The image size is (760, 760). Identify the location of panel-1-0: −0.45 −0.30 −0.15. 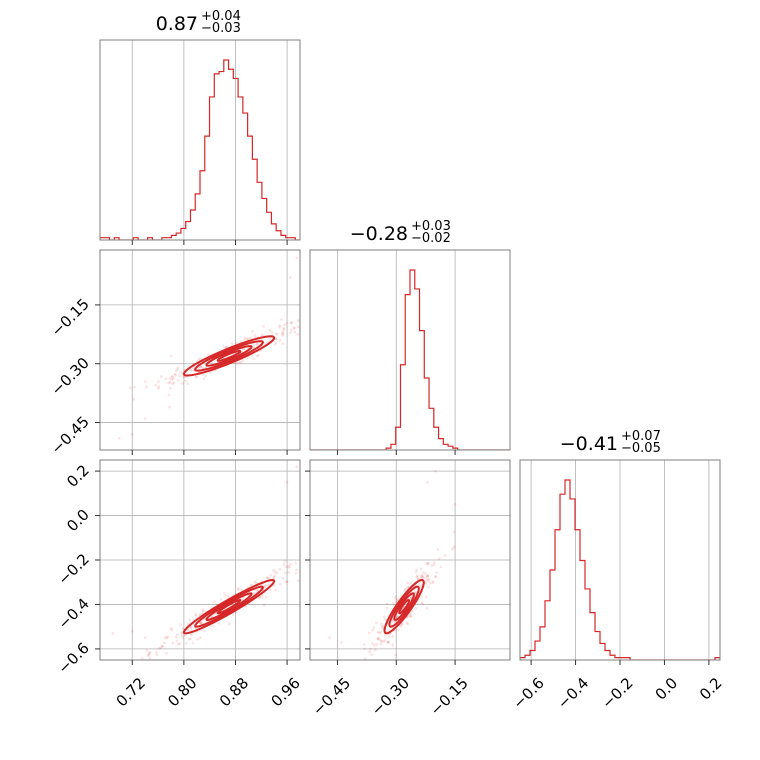
(174, 353).